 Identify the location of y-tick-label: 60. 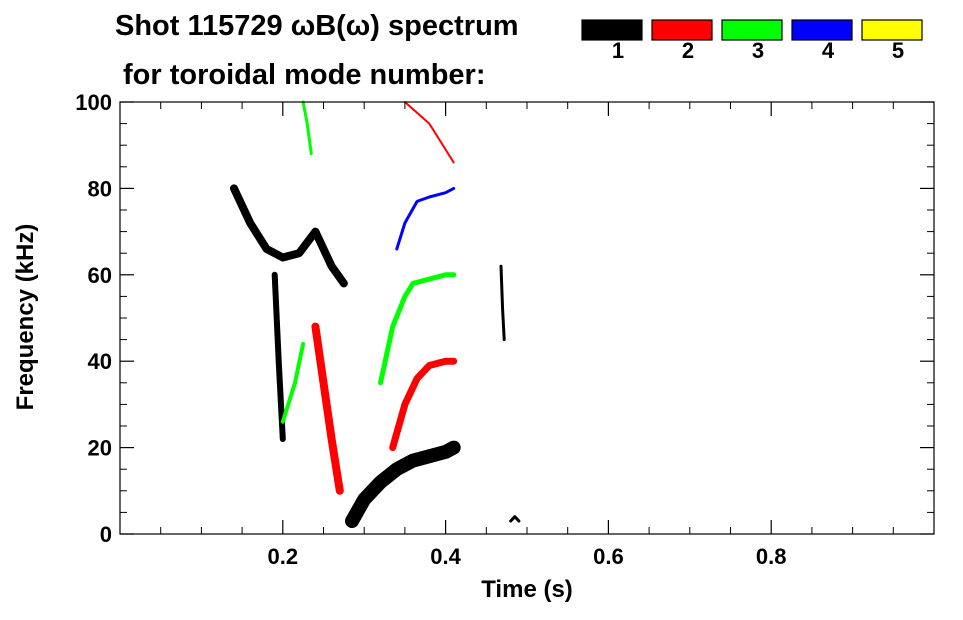
(100, 275).